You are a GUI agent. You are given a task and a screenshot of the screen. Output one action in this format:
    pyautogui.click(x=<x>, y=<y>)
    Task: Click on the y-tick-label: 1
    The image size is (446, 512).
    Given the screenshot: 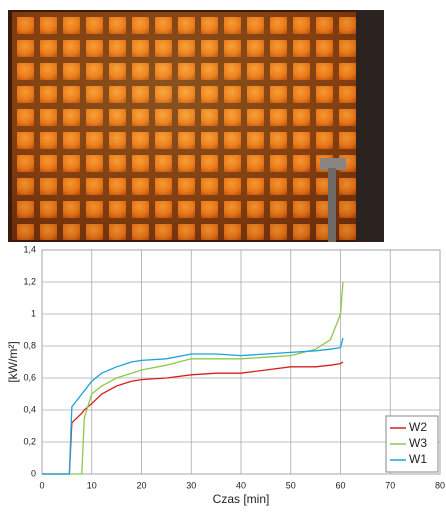 What is the action you would take?
    pyautogui.click(x=33, y=313)
    